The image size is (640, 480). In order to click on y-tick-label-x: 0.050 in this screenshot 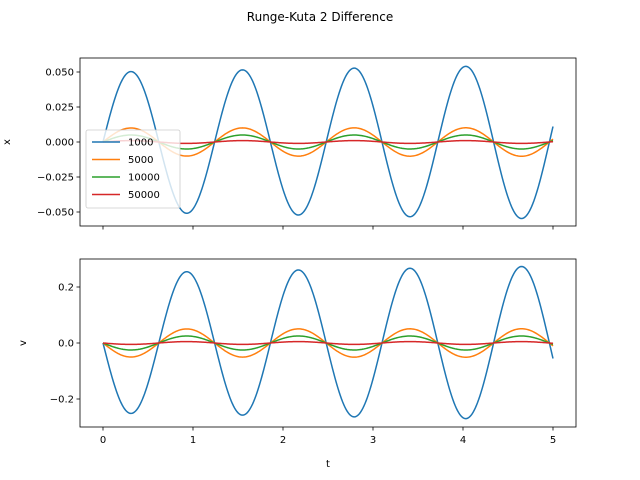, I will do `click(59, 73)`.